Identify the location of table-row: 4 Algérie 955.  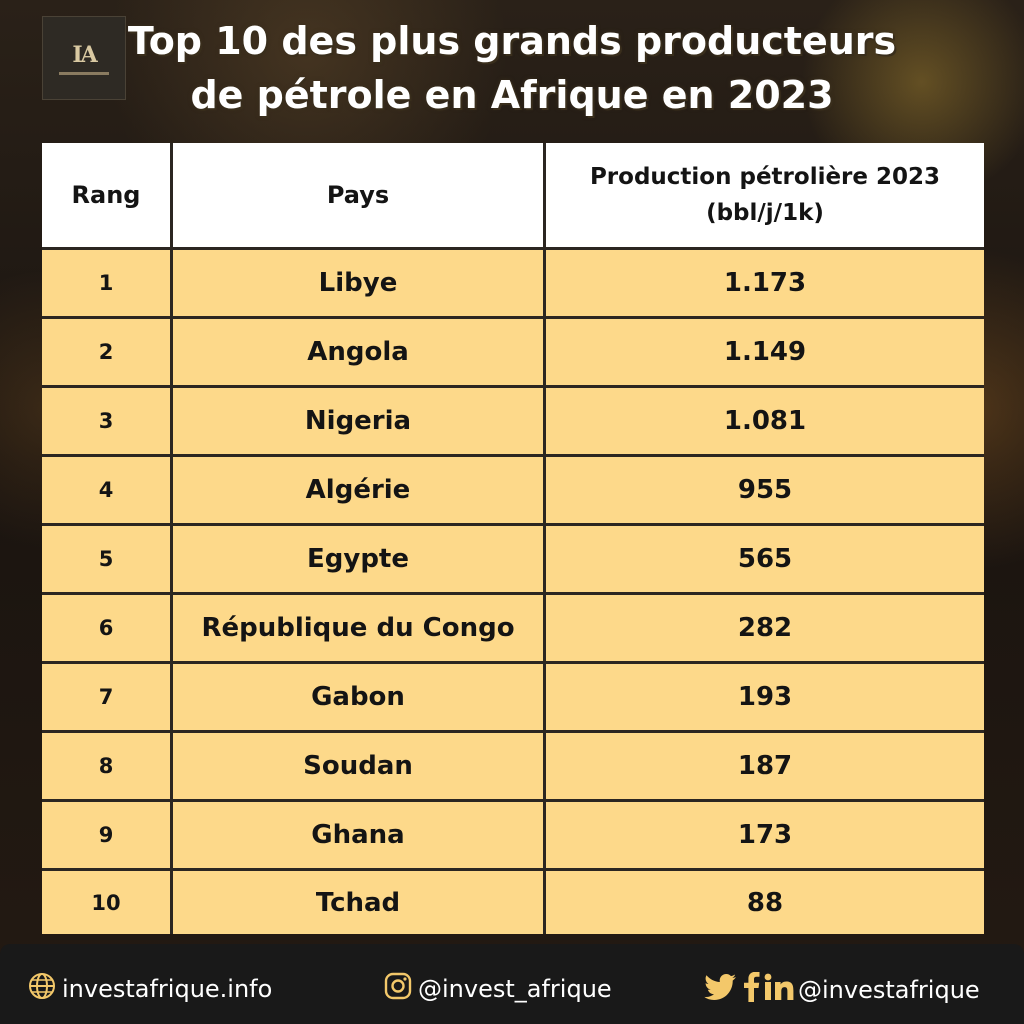
(513, 492).